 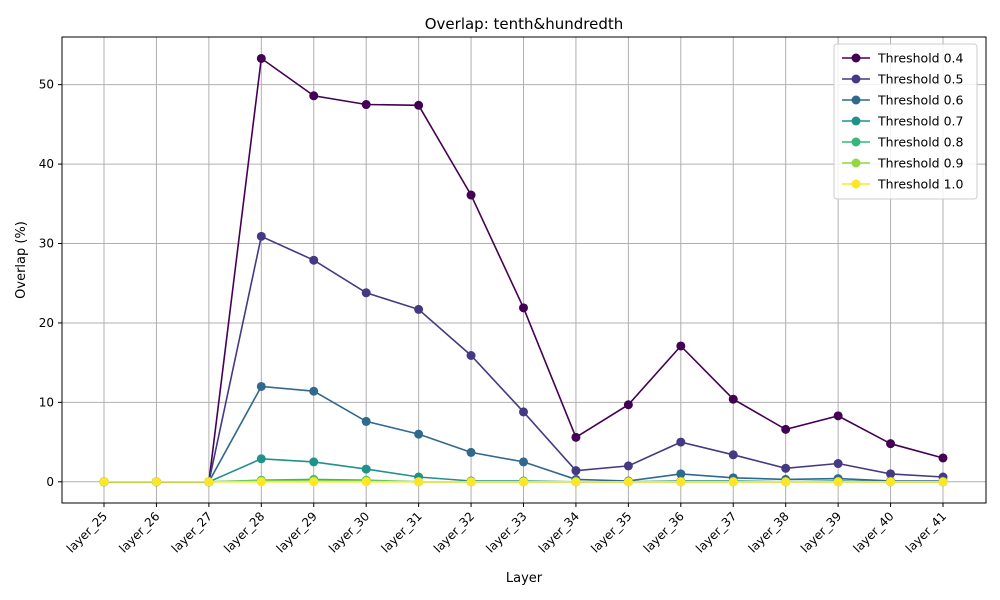 I want to click on legend-entry: Threshold 0.4, so click(x=903, y=58).